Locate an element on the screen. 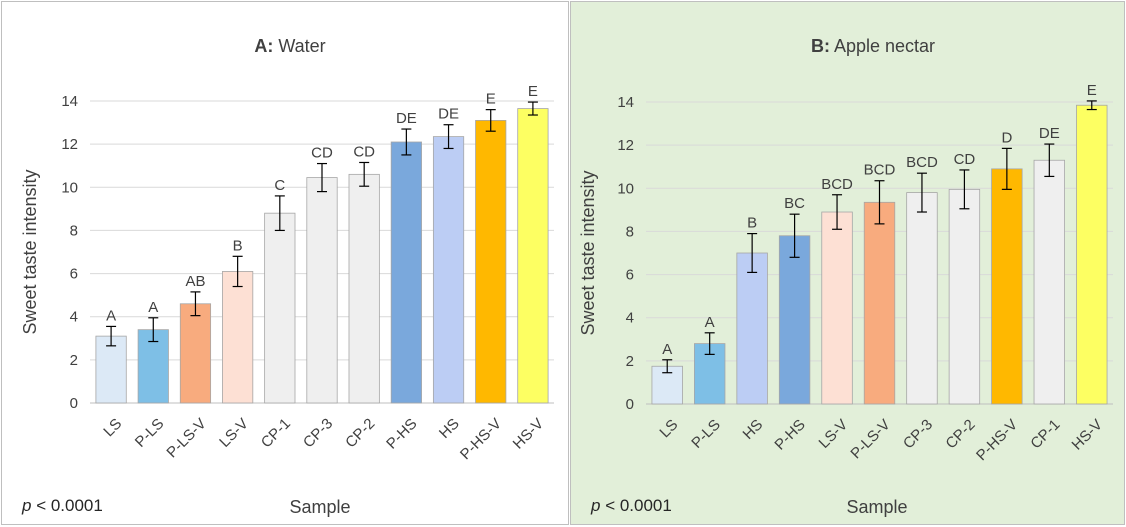 The width and height of the screenshot is (1126, 527). chart-title: A: Water is located at coordinates (289, 46).